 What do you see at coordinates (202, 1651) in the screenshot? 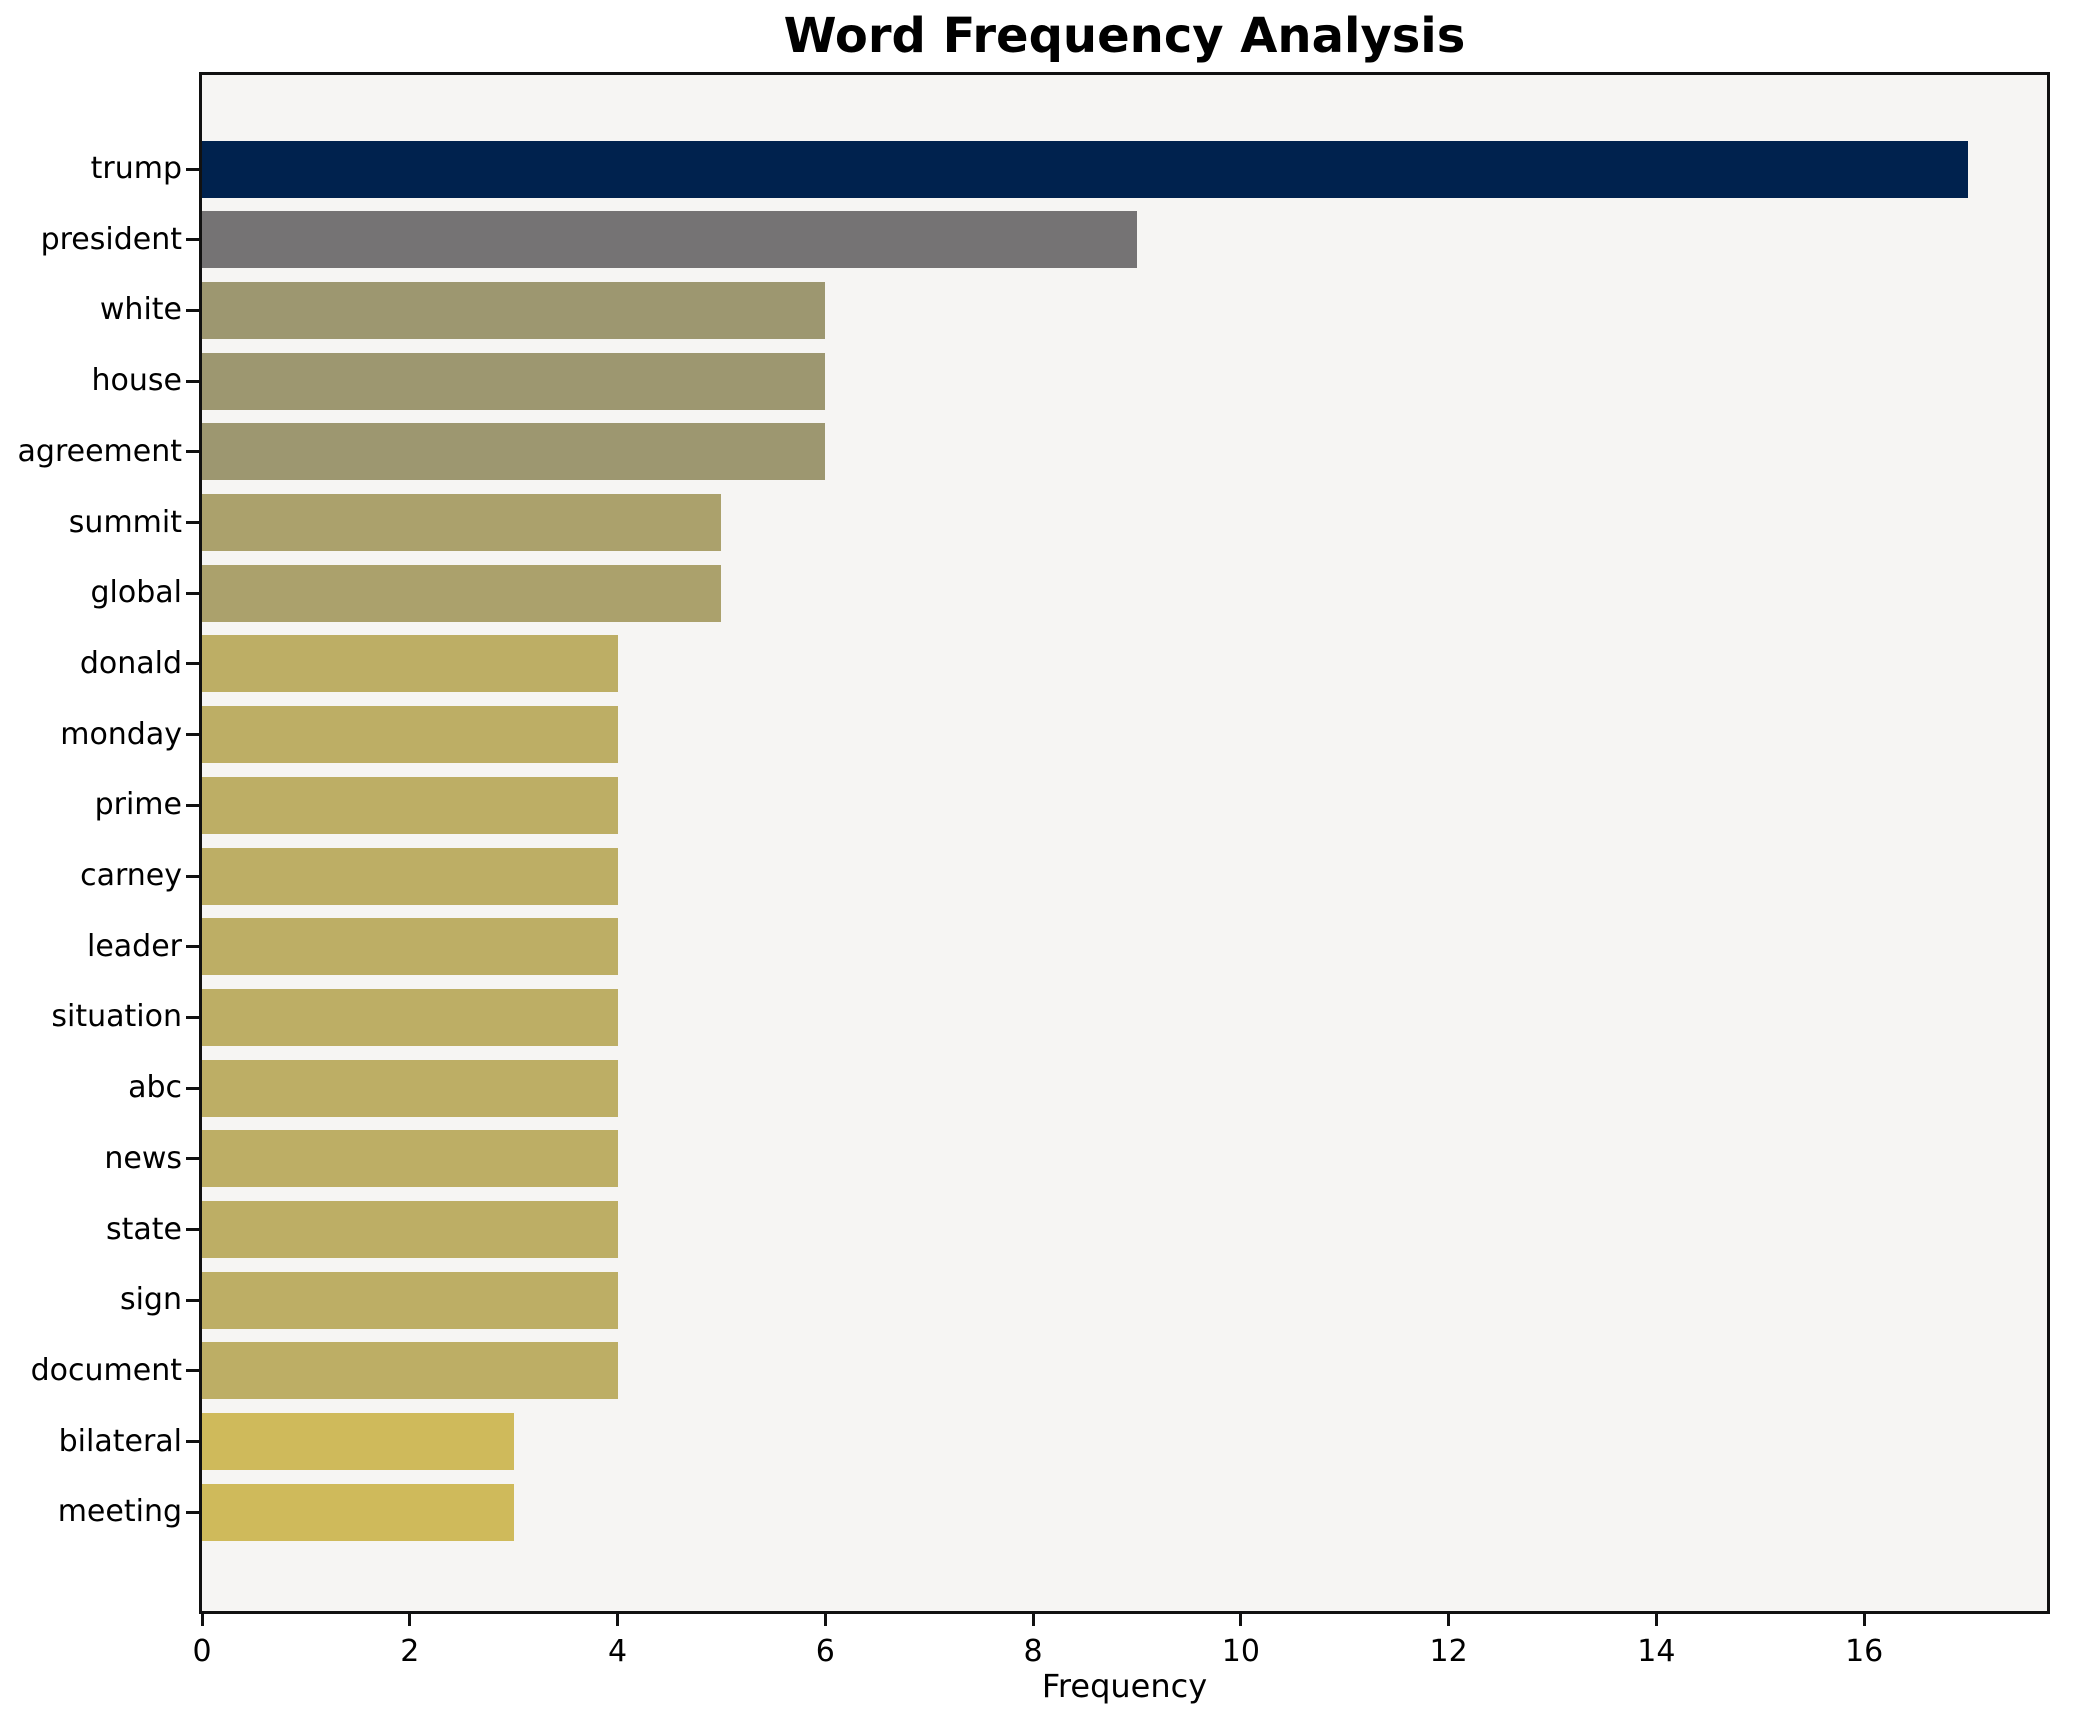
I see `x-tick-label-0: 0` at bounding box center [202, 1651].